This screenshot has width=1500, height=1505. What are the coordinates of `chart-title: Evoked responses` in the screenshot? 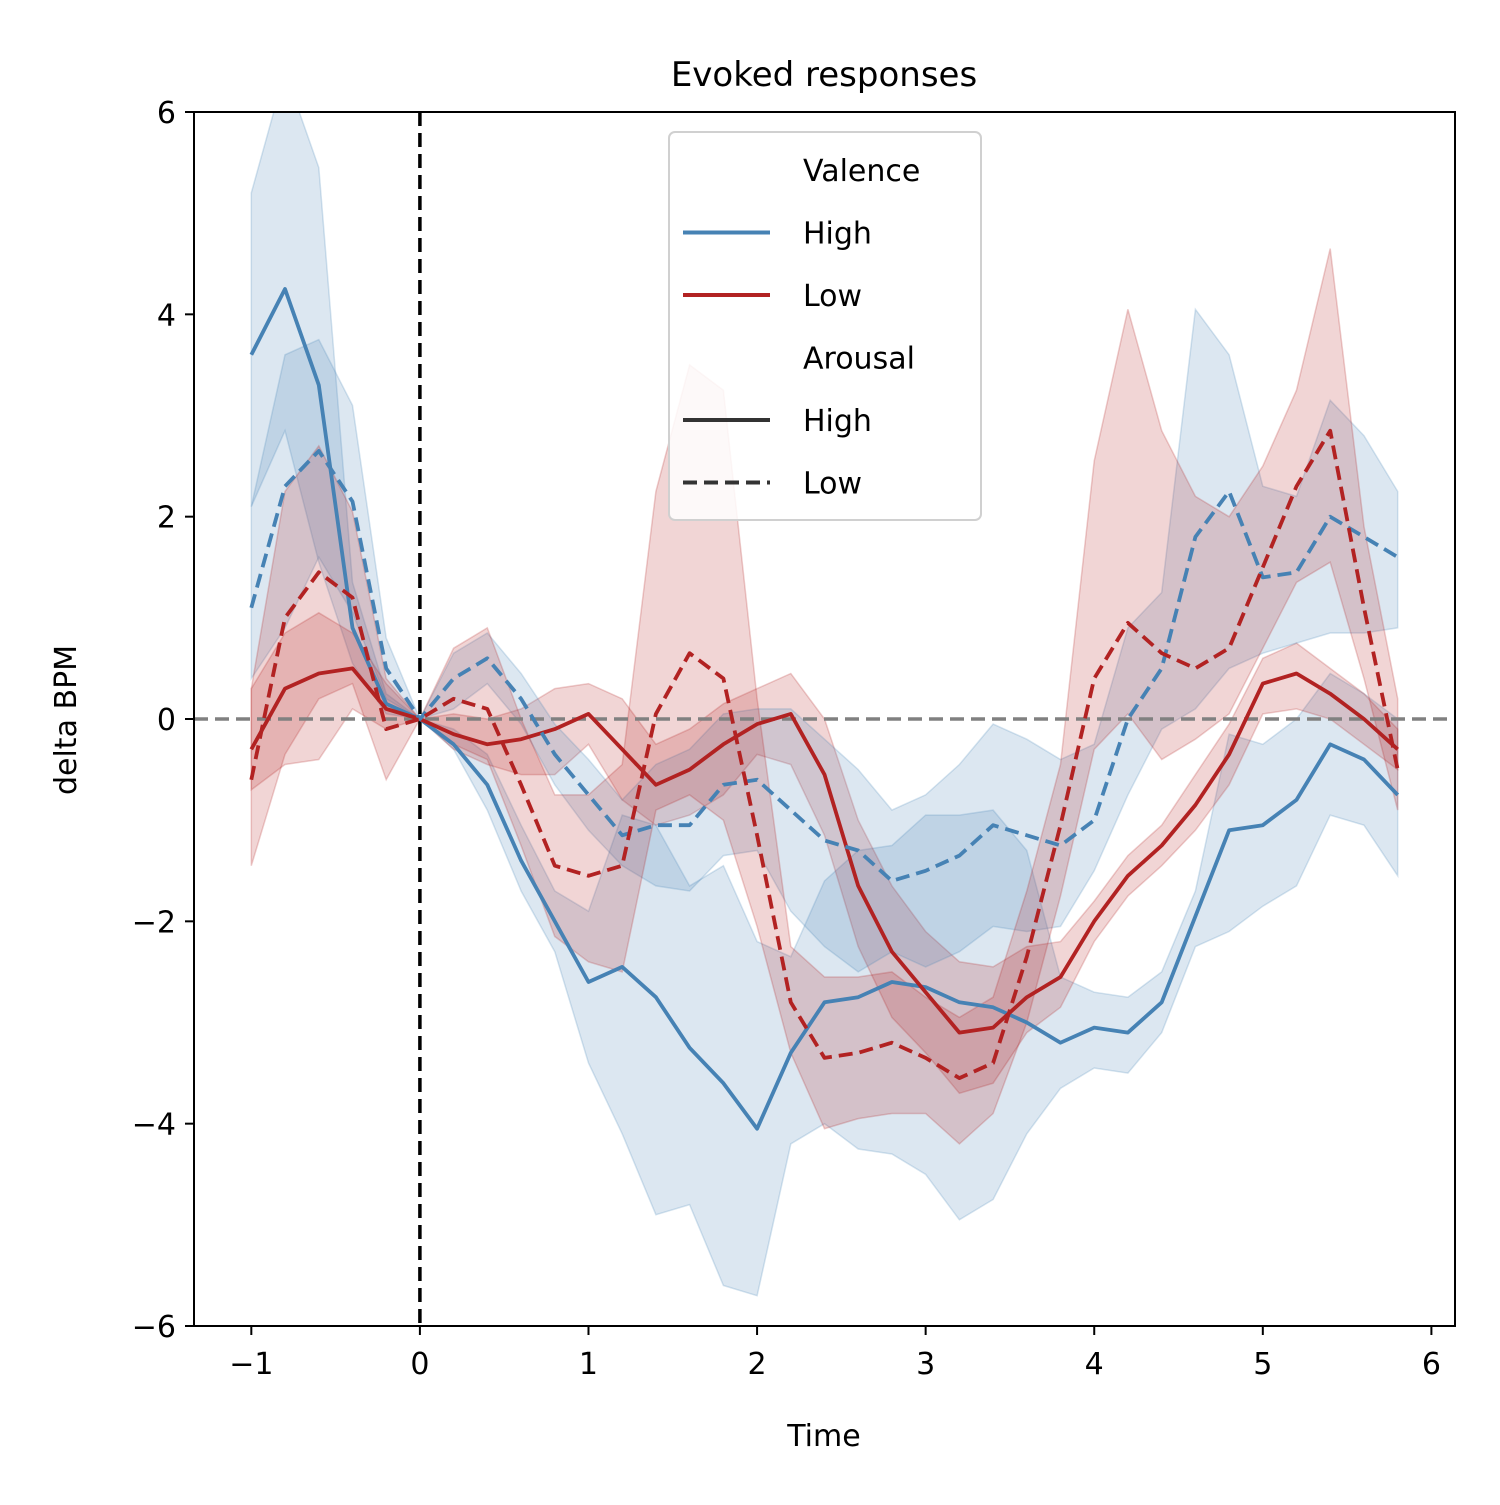 It's located at (824, 75).